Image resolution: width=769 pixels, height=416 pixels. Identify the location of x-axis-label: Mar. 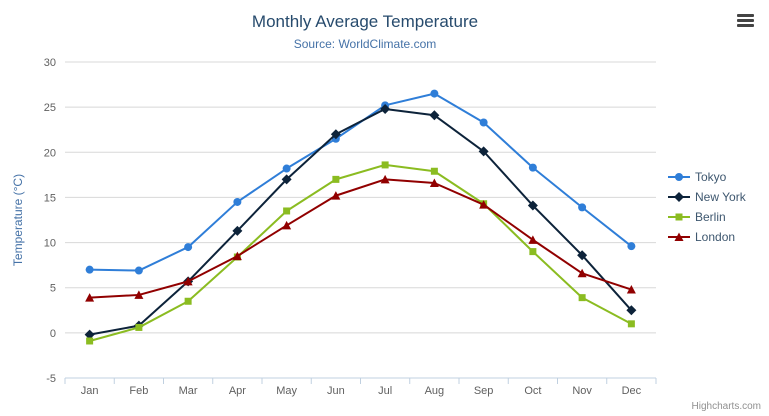
(188, 391).